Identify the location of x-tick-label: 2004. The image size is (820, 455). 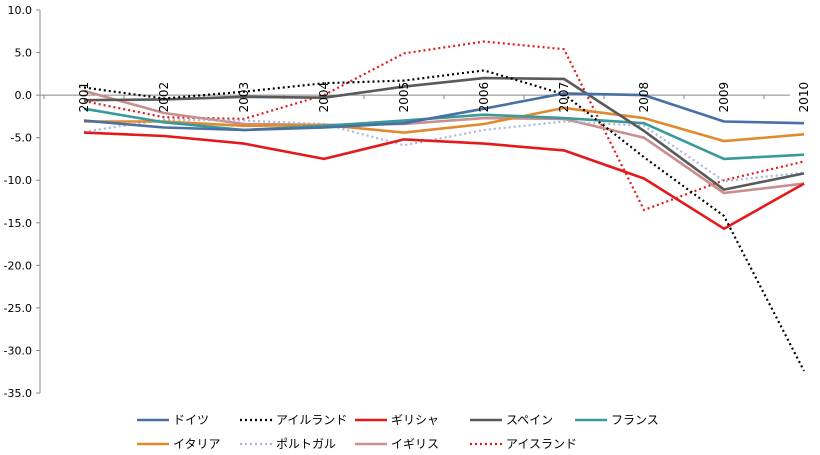
(324, 97).